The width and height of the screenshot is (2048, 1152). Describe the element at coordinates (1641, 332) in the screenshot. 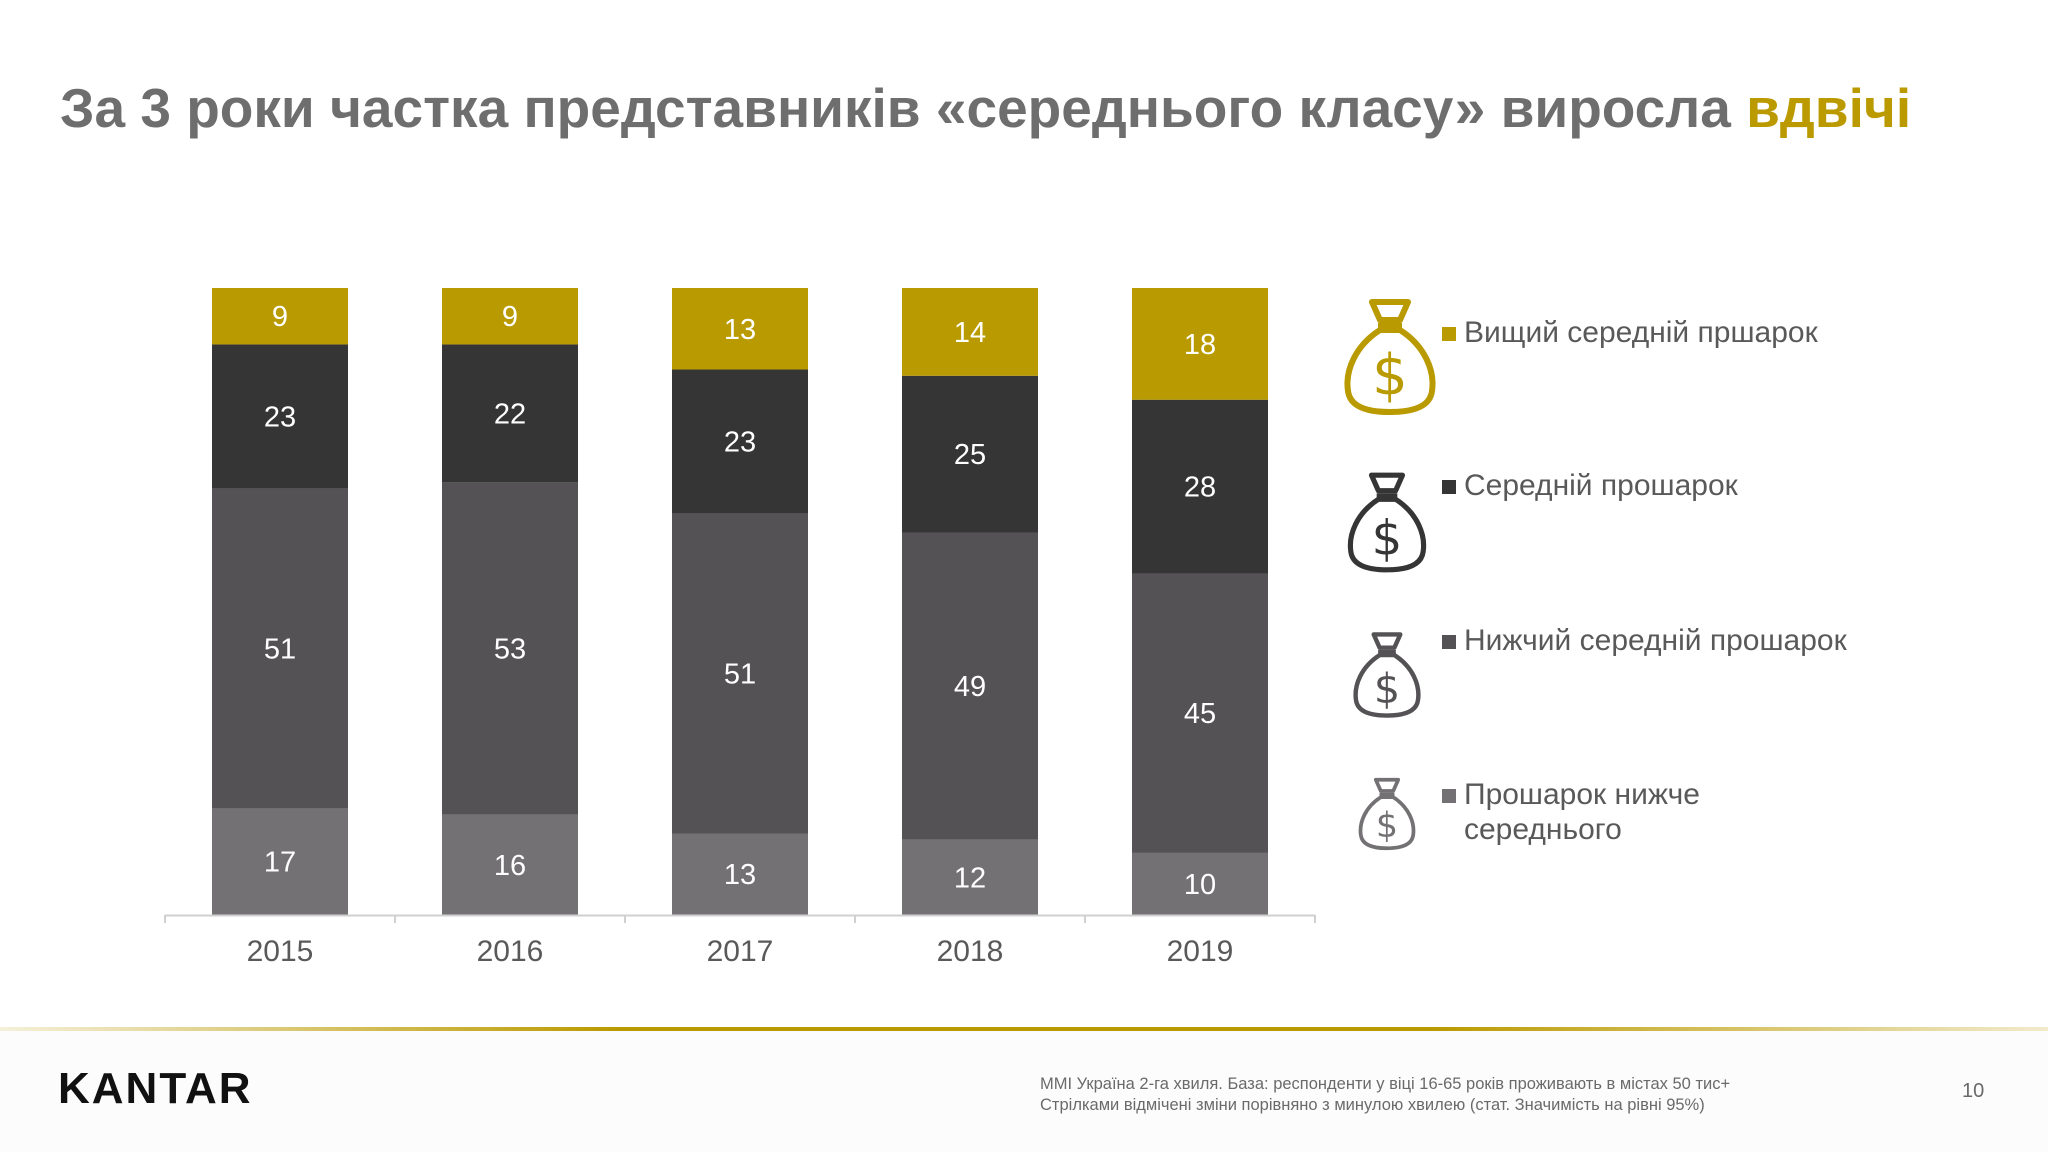

I see `legend-label: Вищий середній пршарок` at that location.